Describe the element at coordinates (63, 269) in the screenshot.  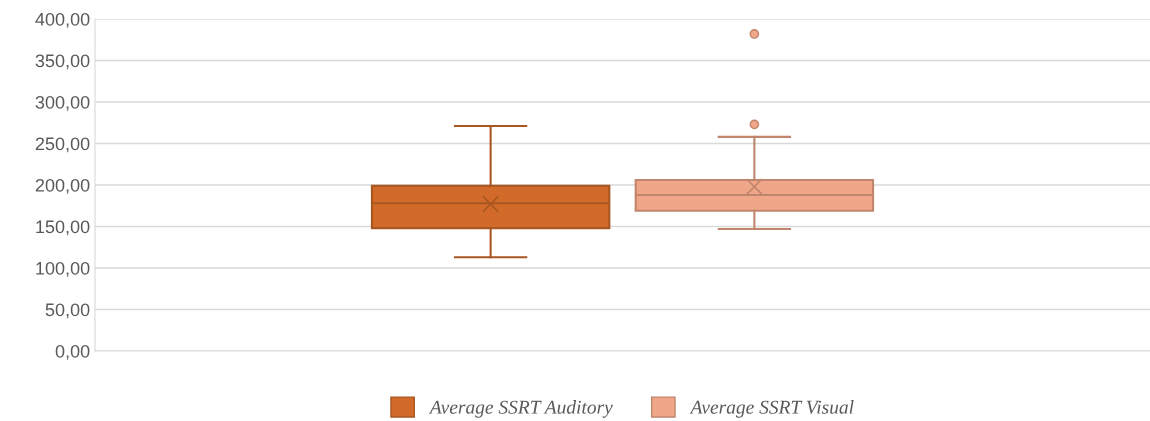
I see `y-tick-label: 100,00` at that location.